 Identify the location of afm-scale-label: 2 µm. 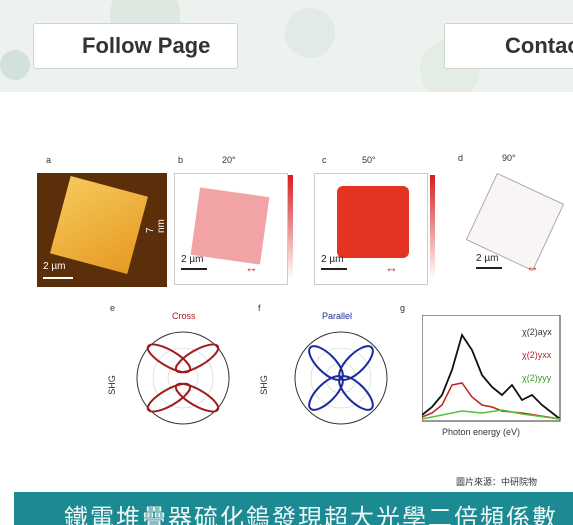
(54, 266).